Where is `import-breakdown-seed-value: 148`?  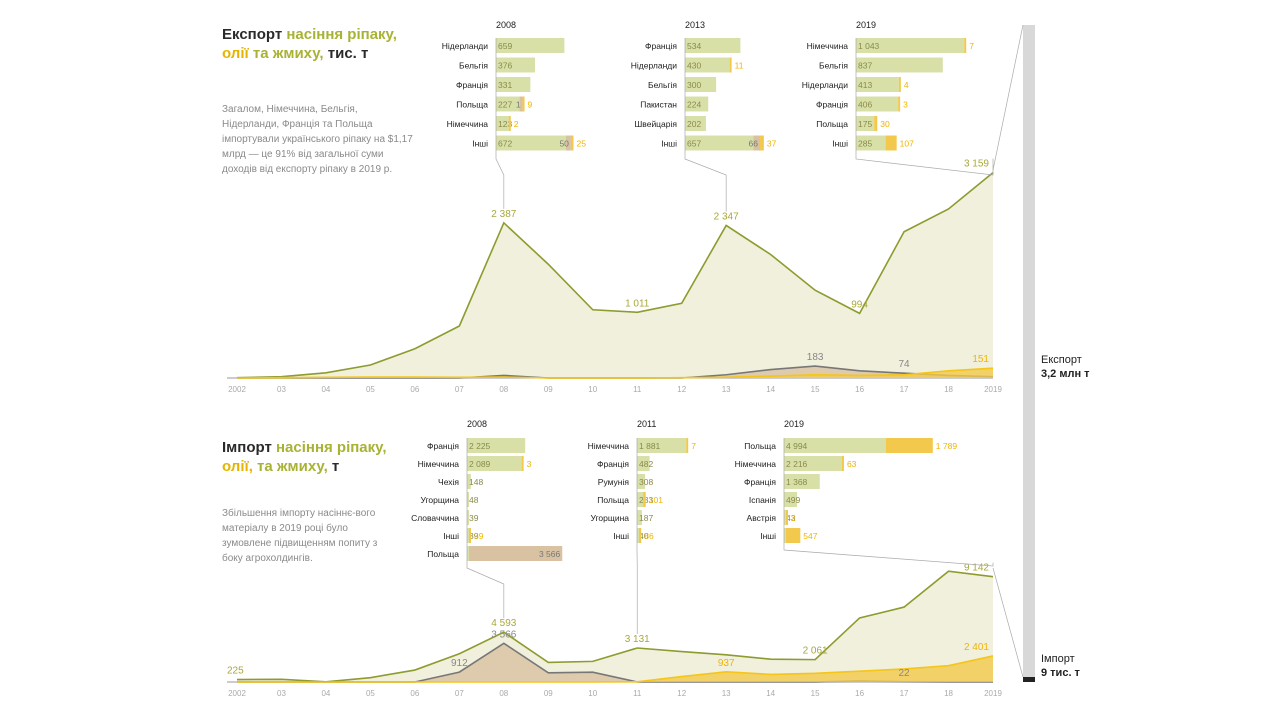
import-breakdown-seed-value: 148 is located at coordinates (476, 482).